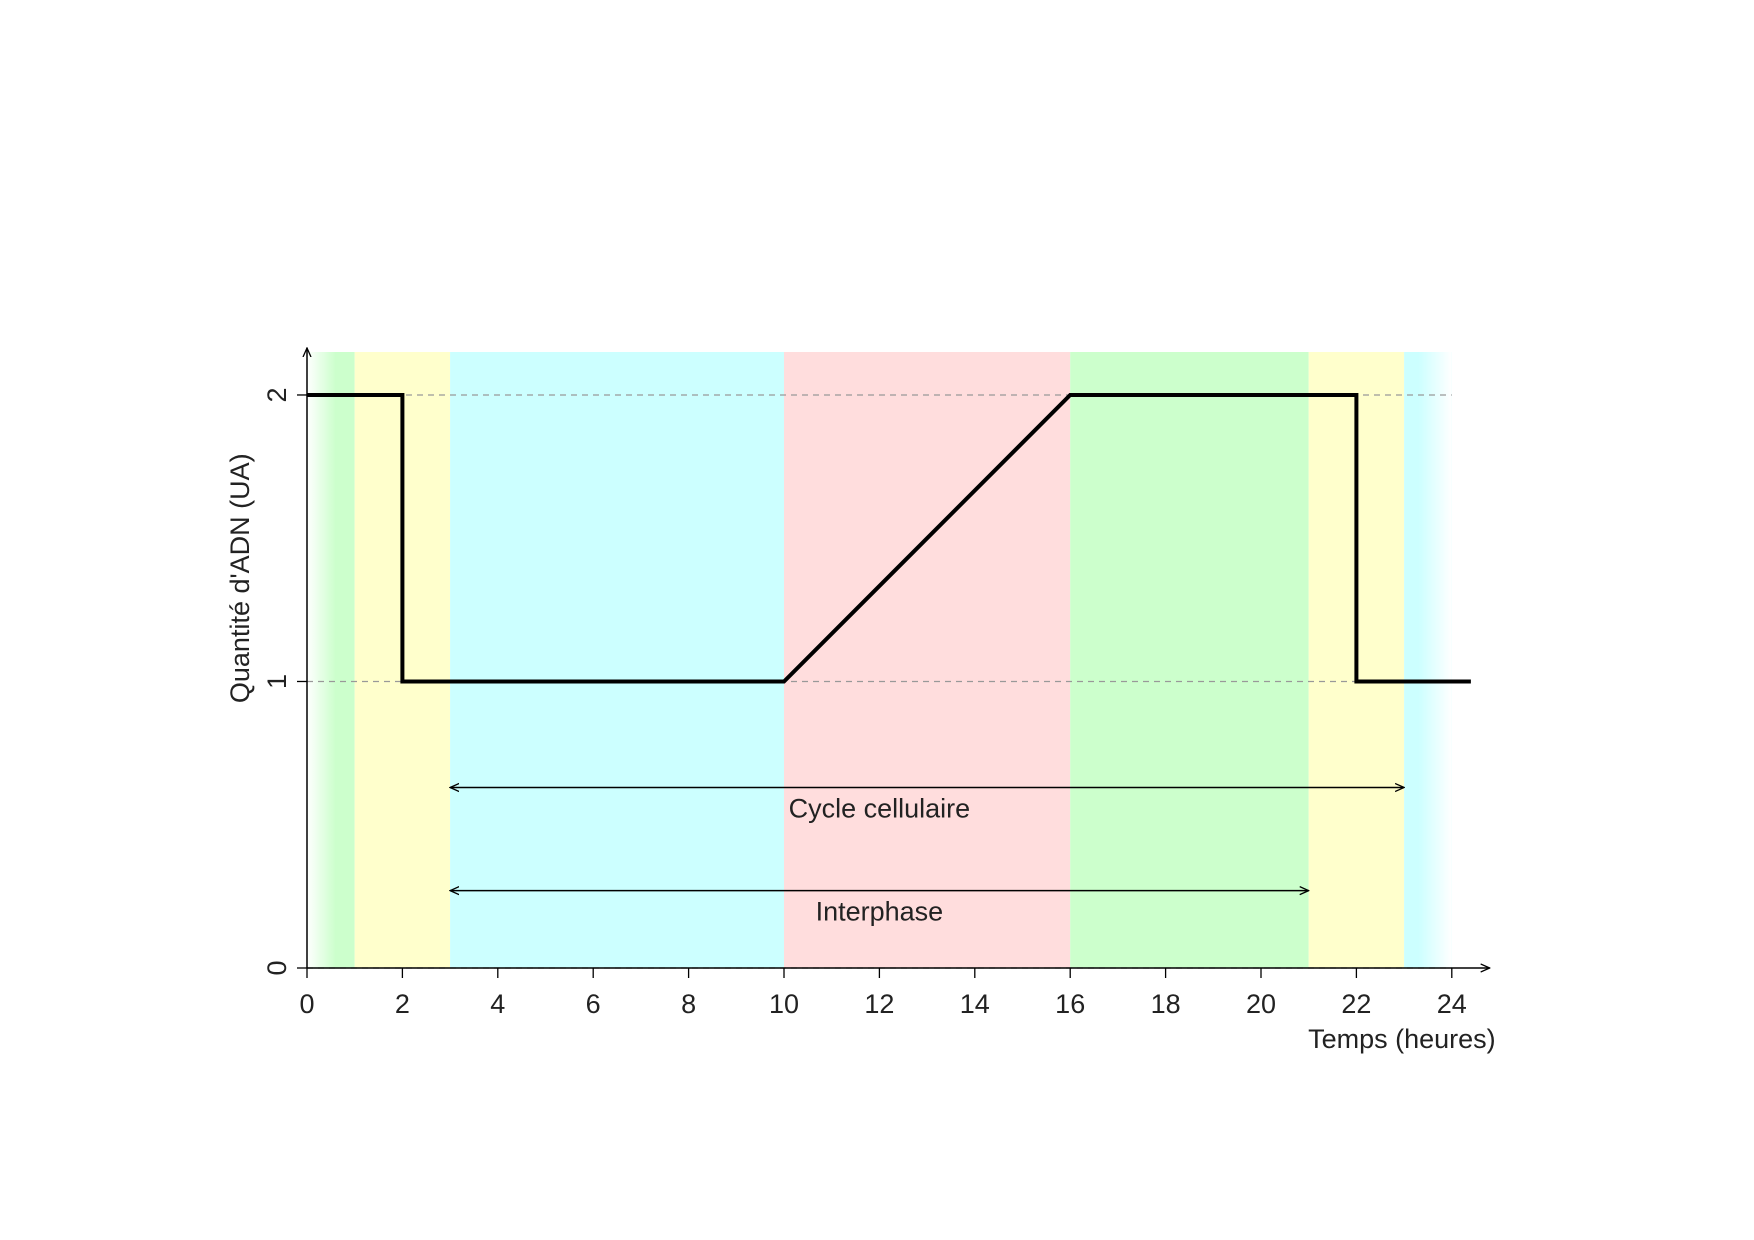 The image size is (1754, 1240). I want to click on x-tick-label: 20, so click(1261, 1004).